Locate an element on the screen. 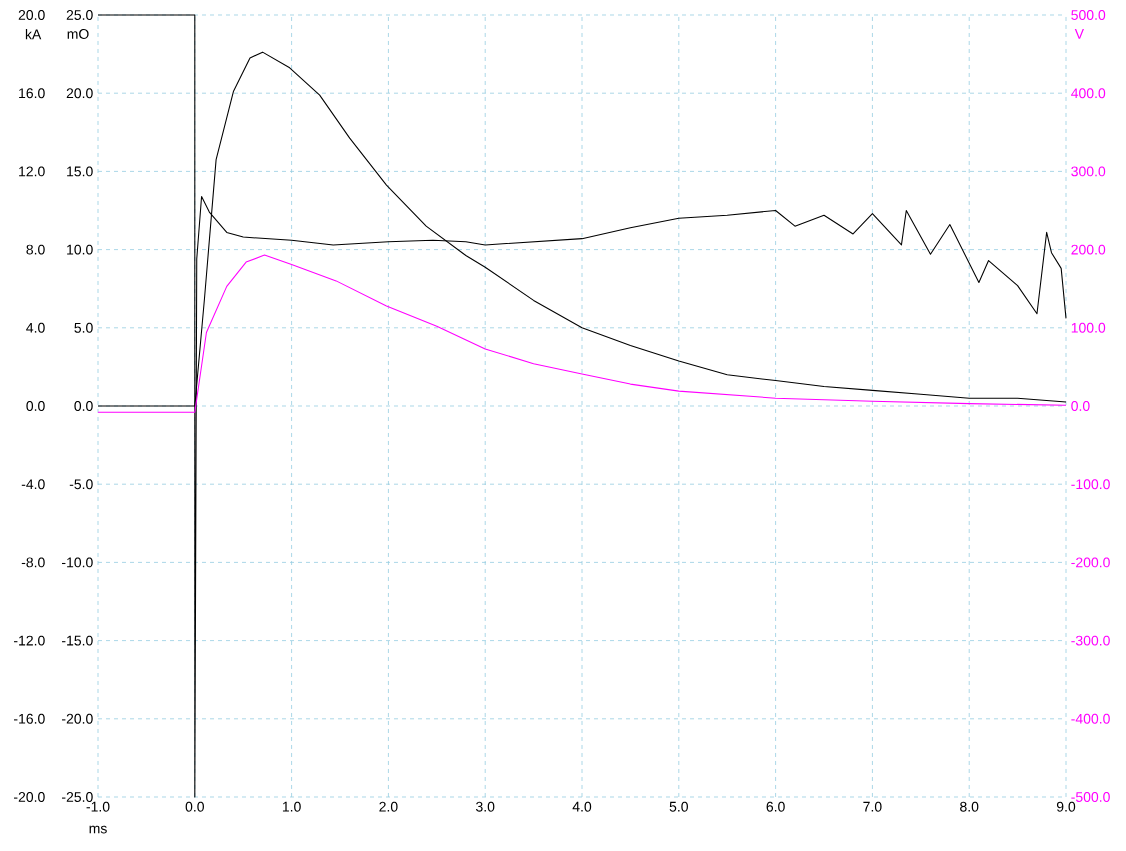  y3-tick-label: 25.0 is located at coordinates (79, 15).